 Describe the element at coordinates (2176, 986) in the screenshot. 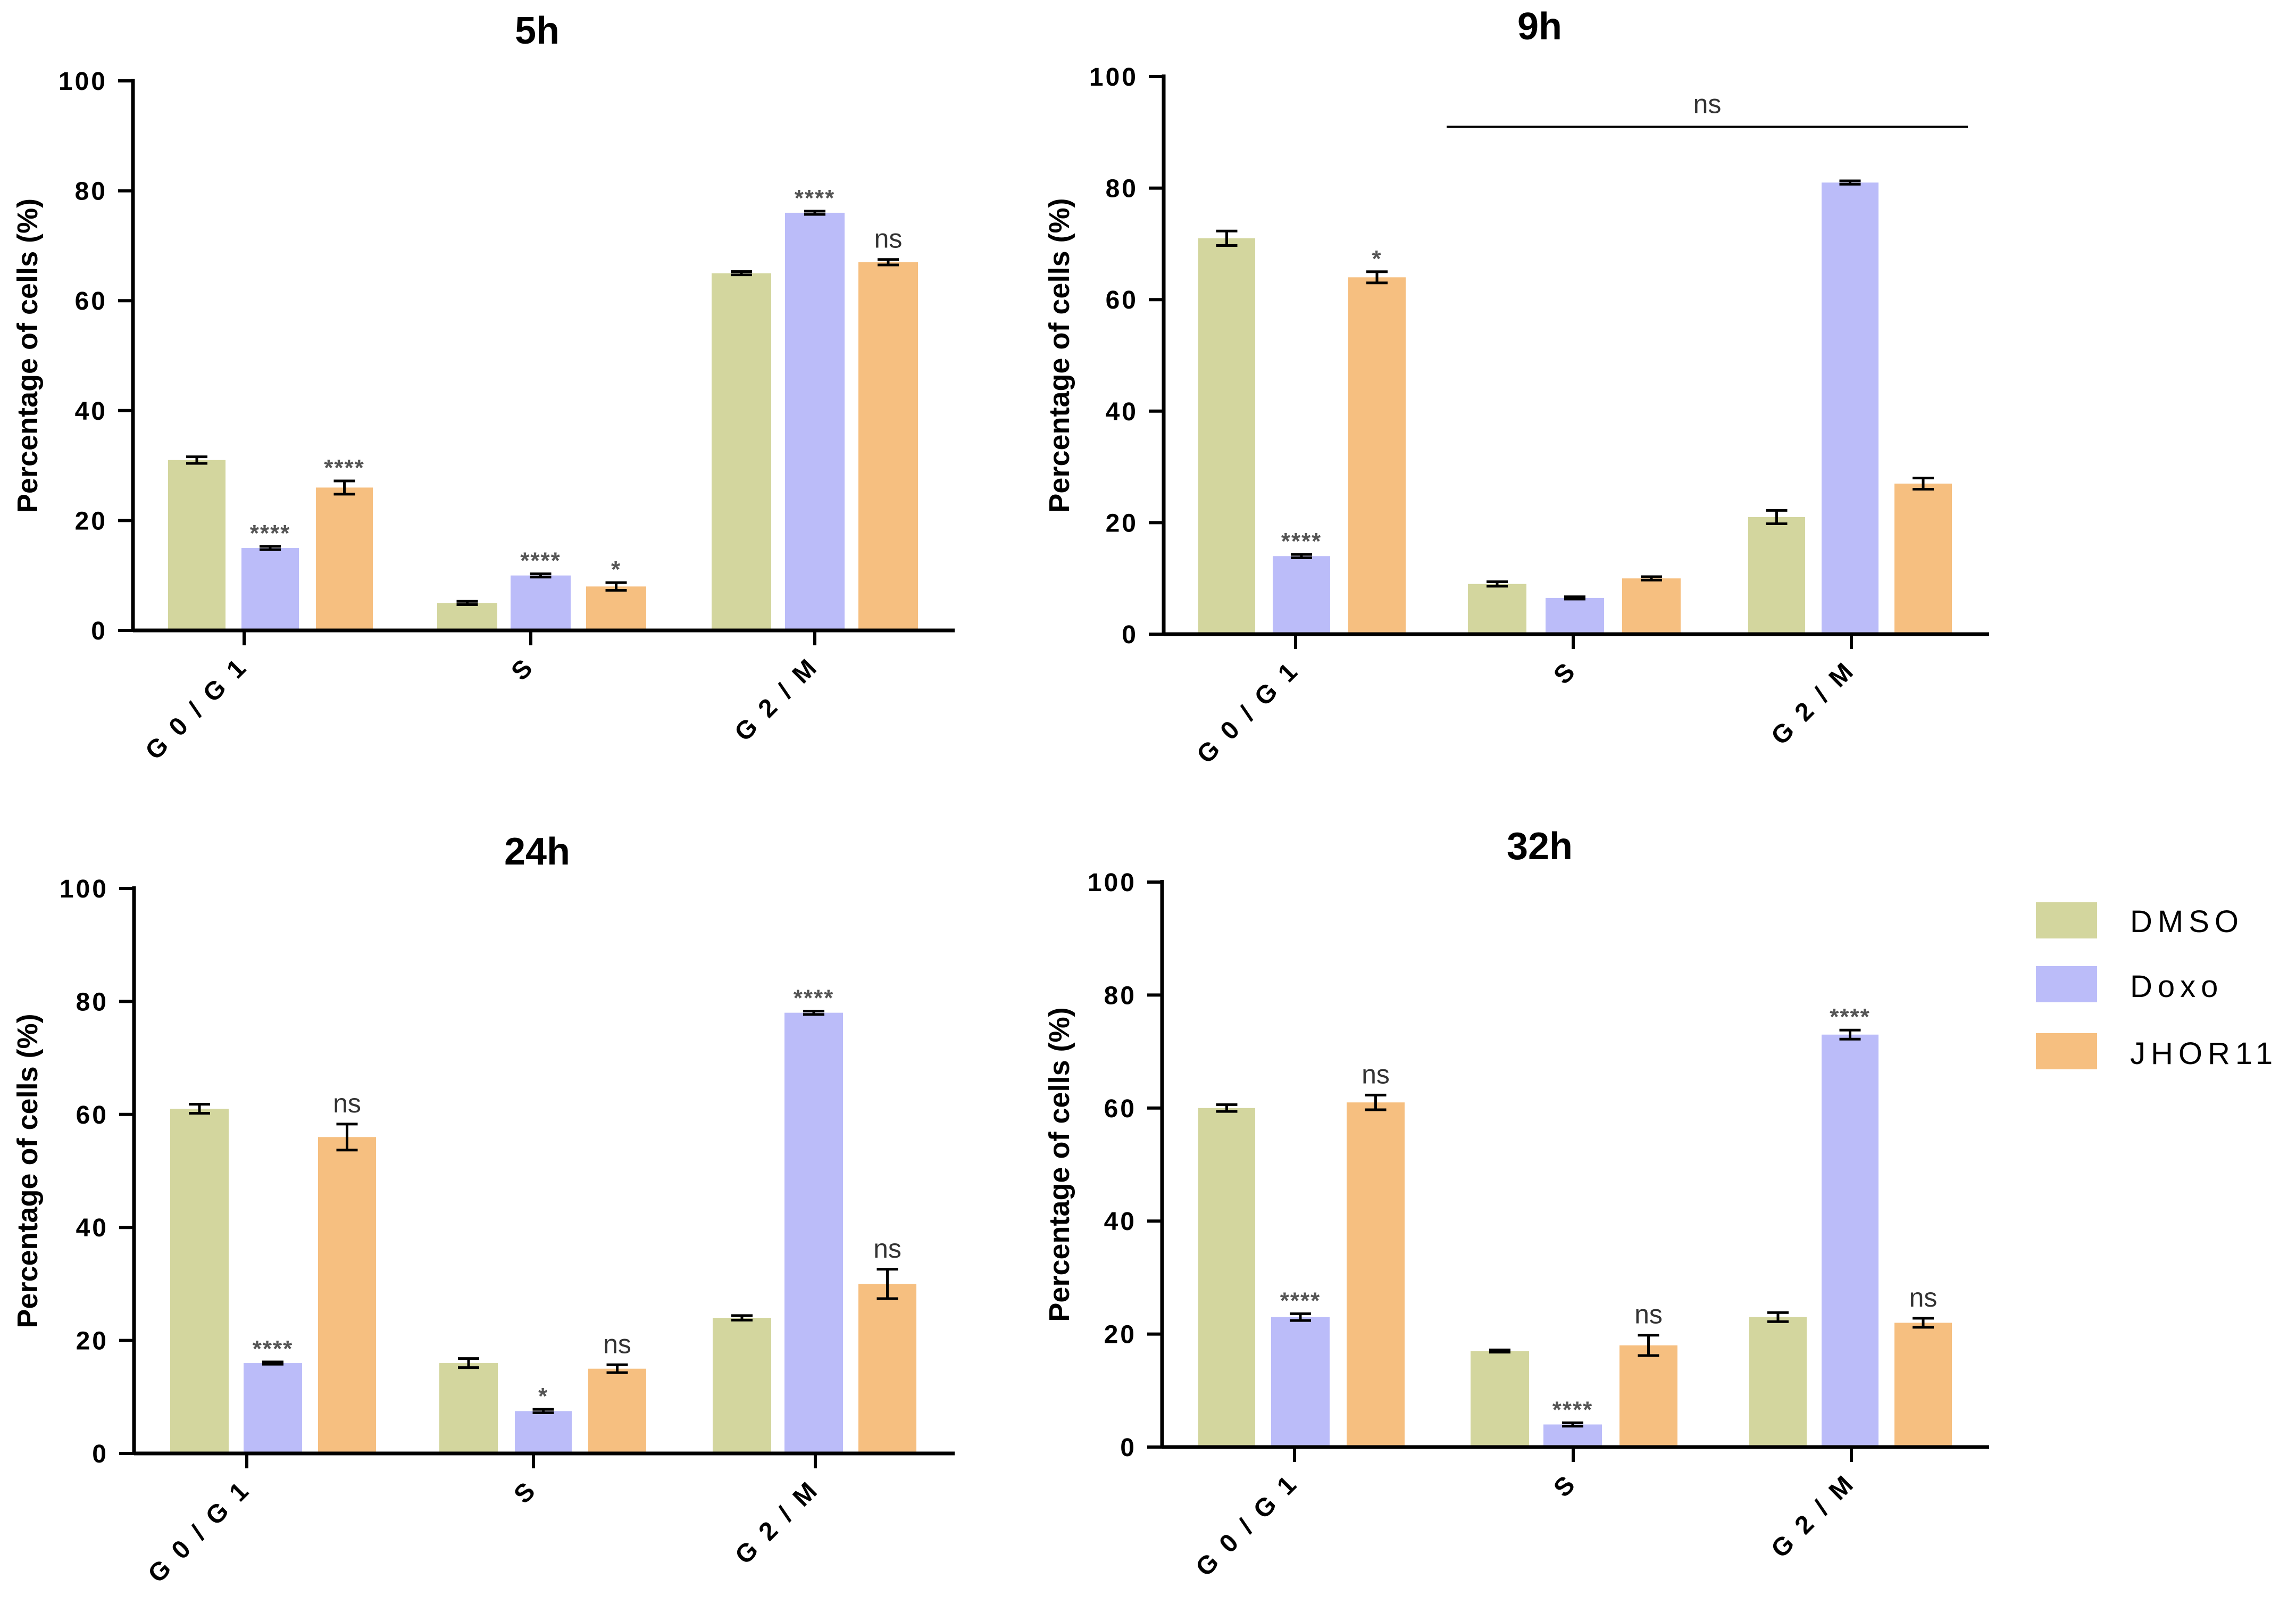

I see `legend-label-doxo: Doxo` at that location.